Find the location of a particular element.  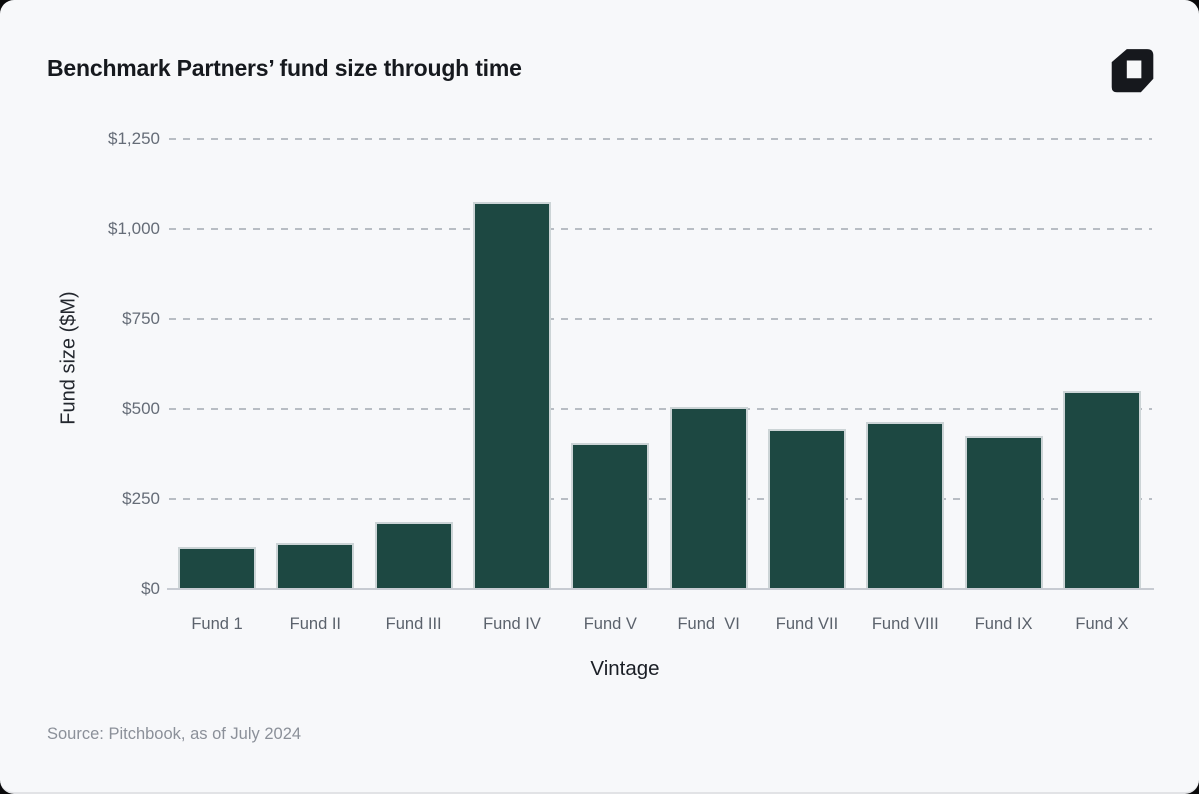

x-tick-label: Fund VIII is located at coordinates (905, 624).